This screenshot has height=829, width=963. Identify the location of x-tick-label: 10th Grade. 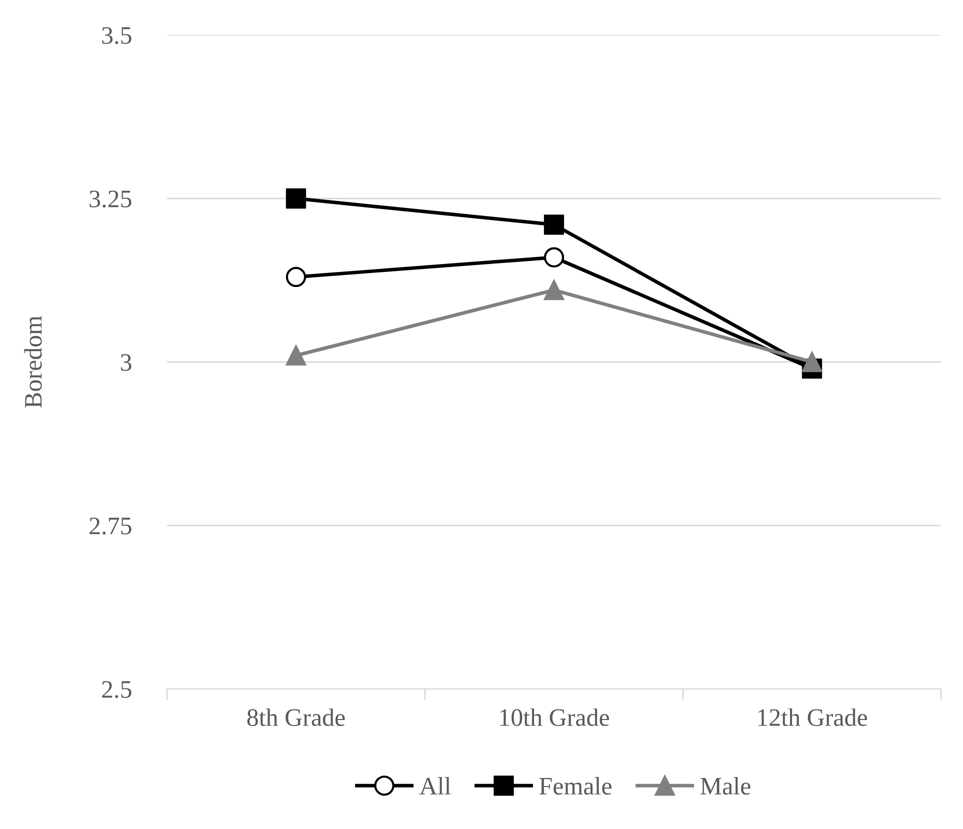
(555, 717).